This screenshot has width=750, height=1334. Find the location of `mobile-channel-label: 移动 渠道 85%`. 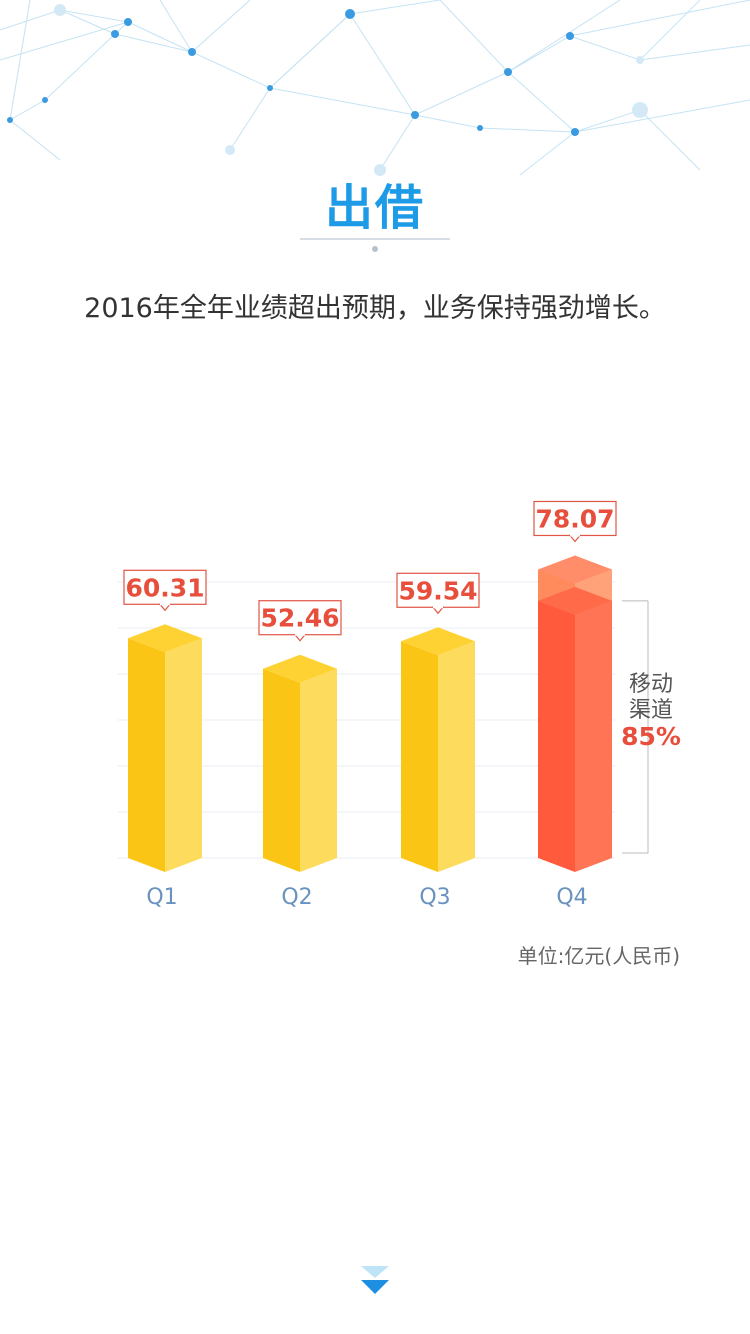

mobile-channel-label: 移动 渠道 85% is located at coordinates (651, 711).